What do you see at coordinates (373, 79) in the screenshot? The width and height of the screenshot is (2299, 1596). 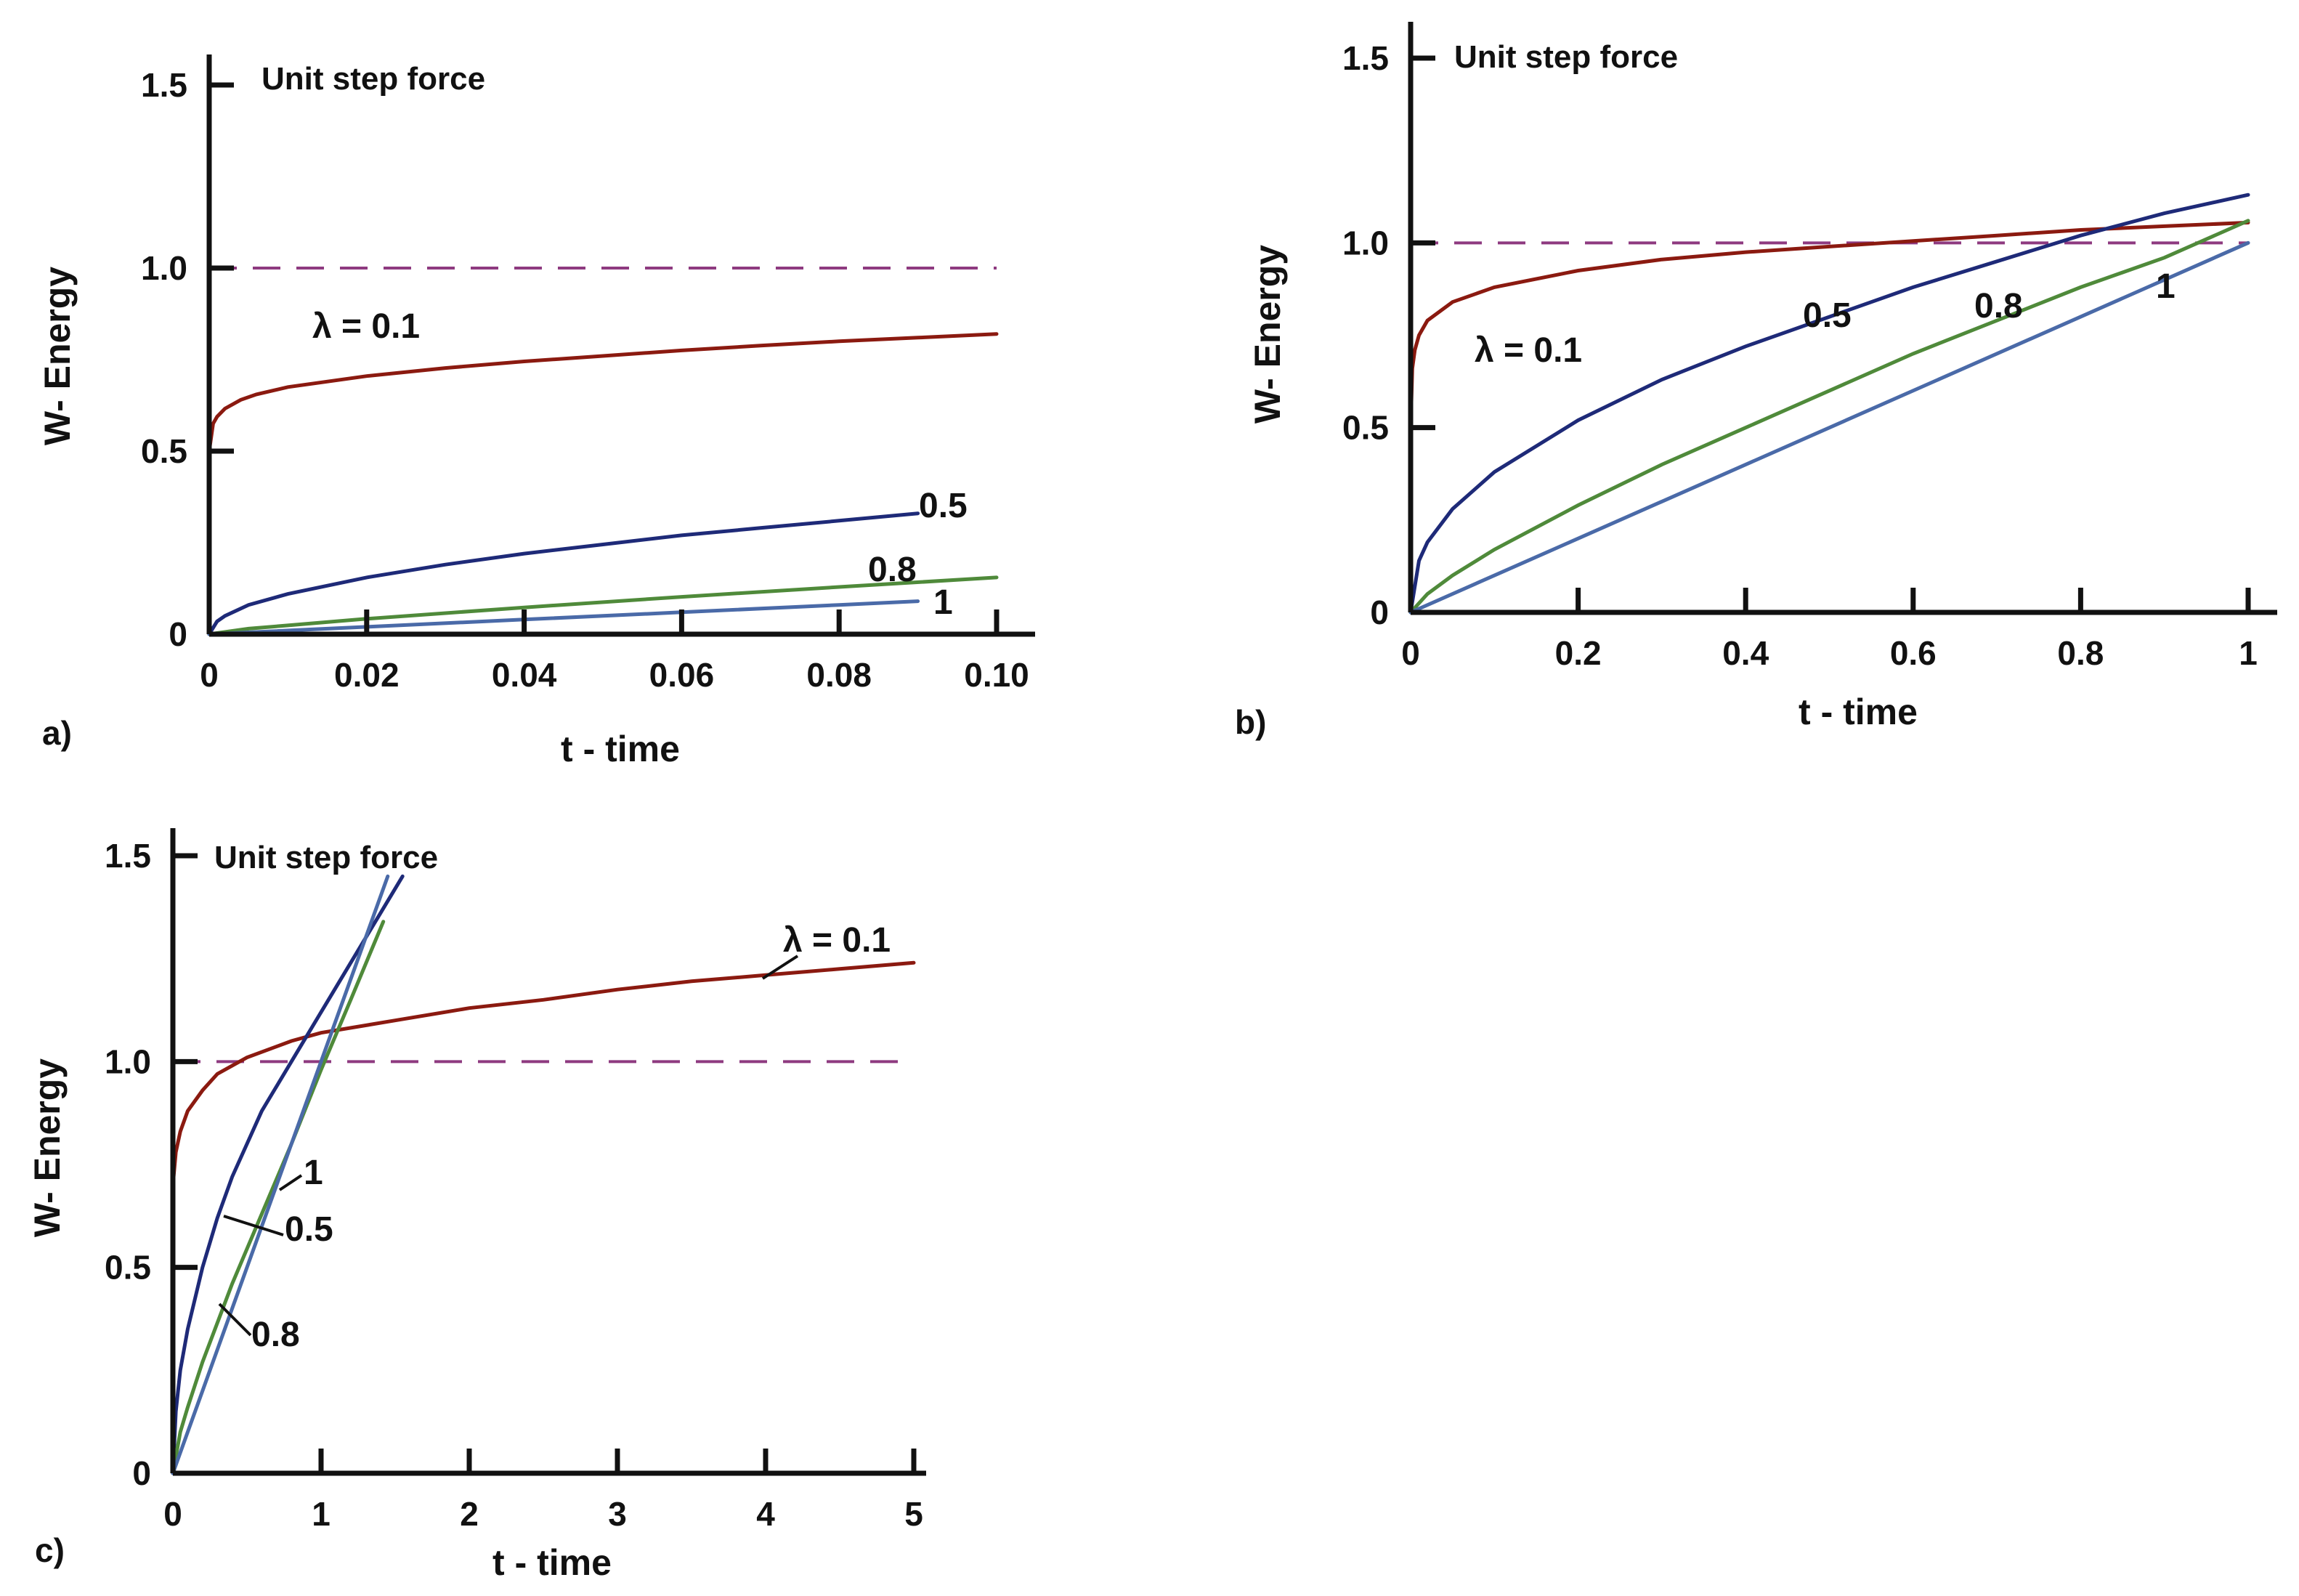 I see `chart-title-a: Unit step force` at bounding box center [373, 79].